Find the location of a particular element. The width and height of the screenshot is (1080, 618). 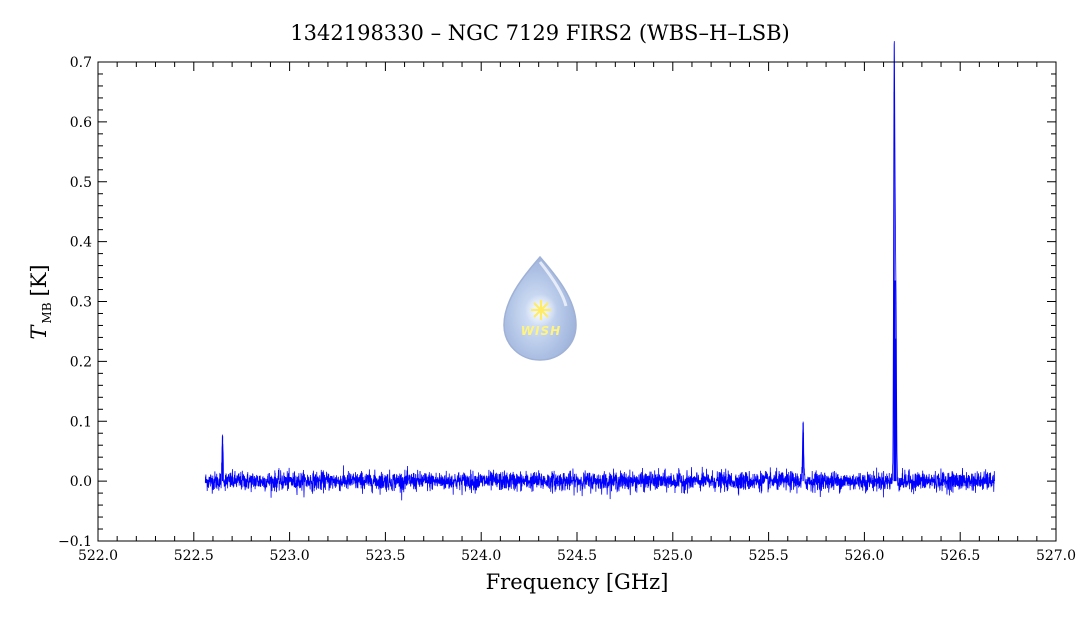

x-tick-label: 524.0 is located at coordinates (481, 556).